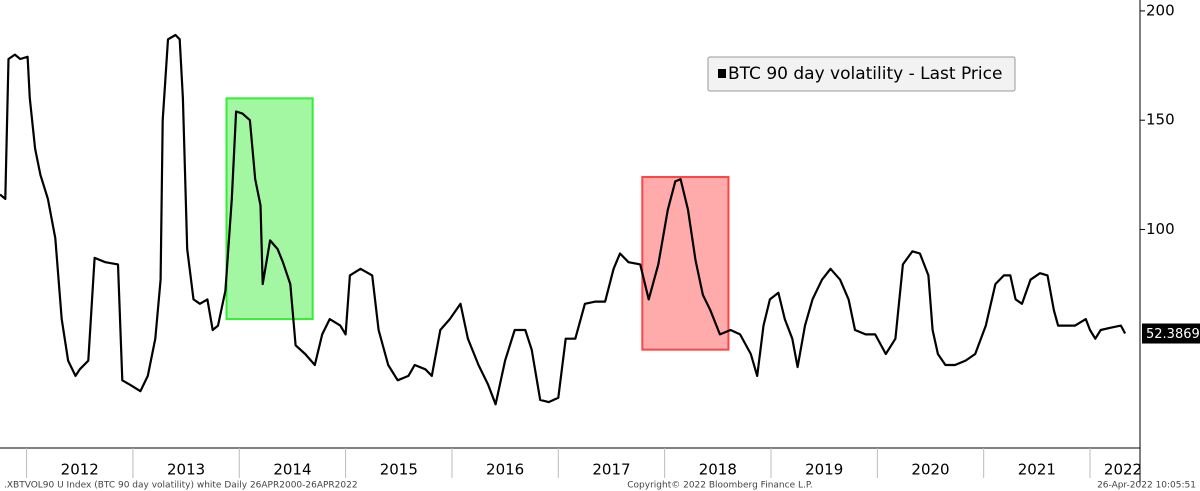  What do you see at coordinates (1160, 10) in the screenshot?
I see `y-tick-label: 200` at bounding box center [1160, 10].